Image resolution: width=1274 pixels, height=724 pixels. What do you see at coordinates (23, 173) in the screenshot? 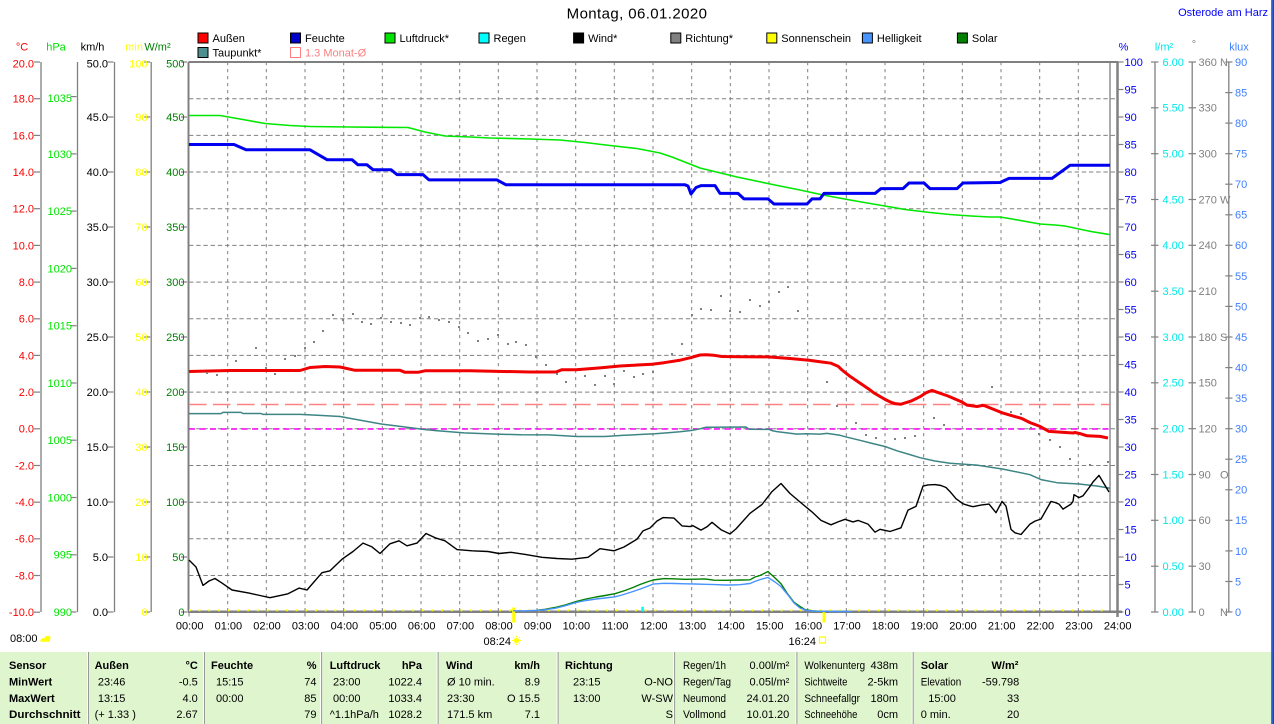
I see `svg-text: 14.0` at bounding box center [23, 173].